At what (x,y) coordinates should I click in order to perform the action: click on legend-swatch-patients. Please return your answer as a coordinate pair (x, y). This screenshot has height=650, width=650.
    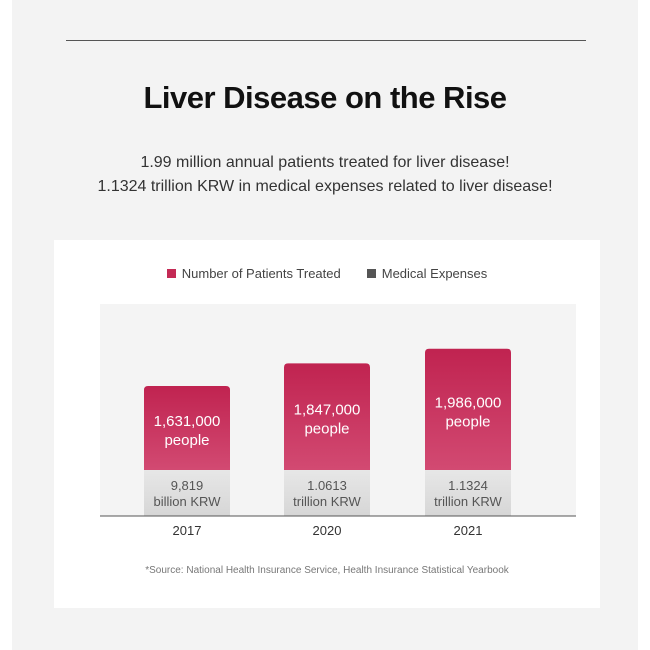
    Looking at the image, I should click on (171, 273).